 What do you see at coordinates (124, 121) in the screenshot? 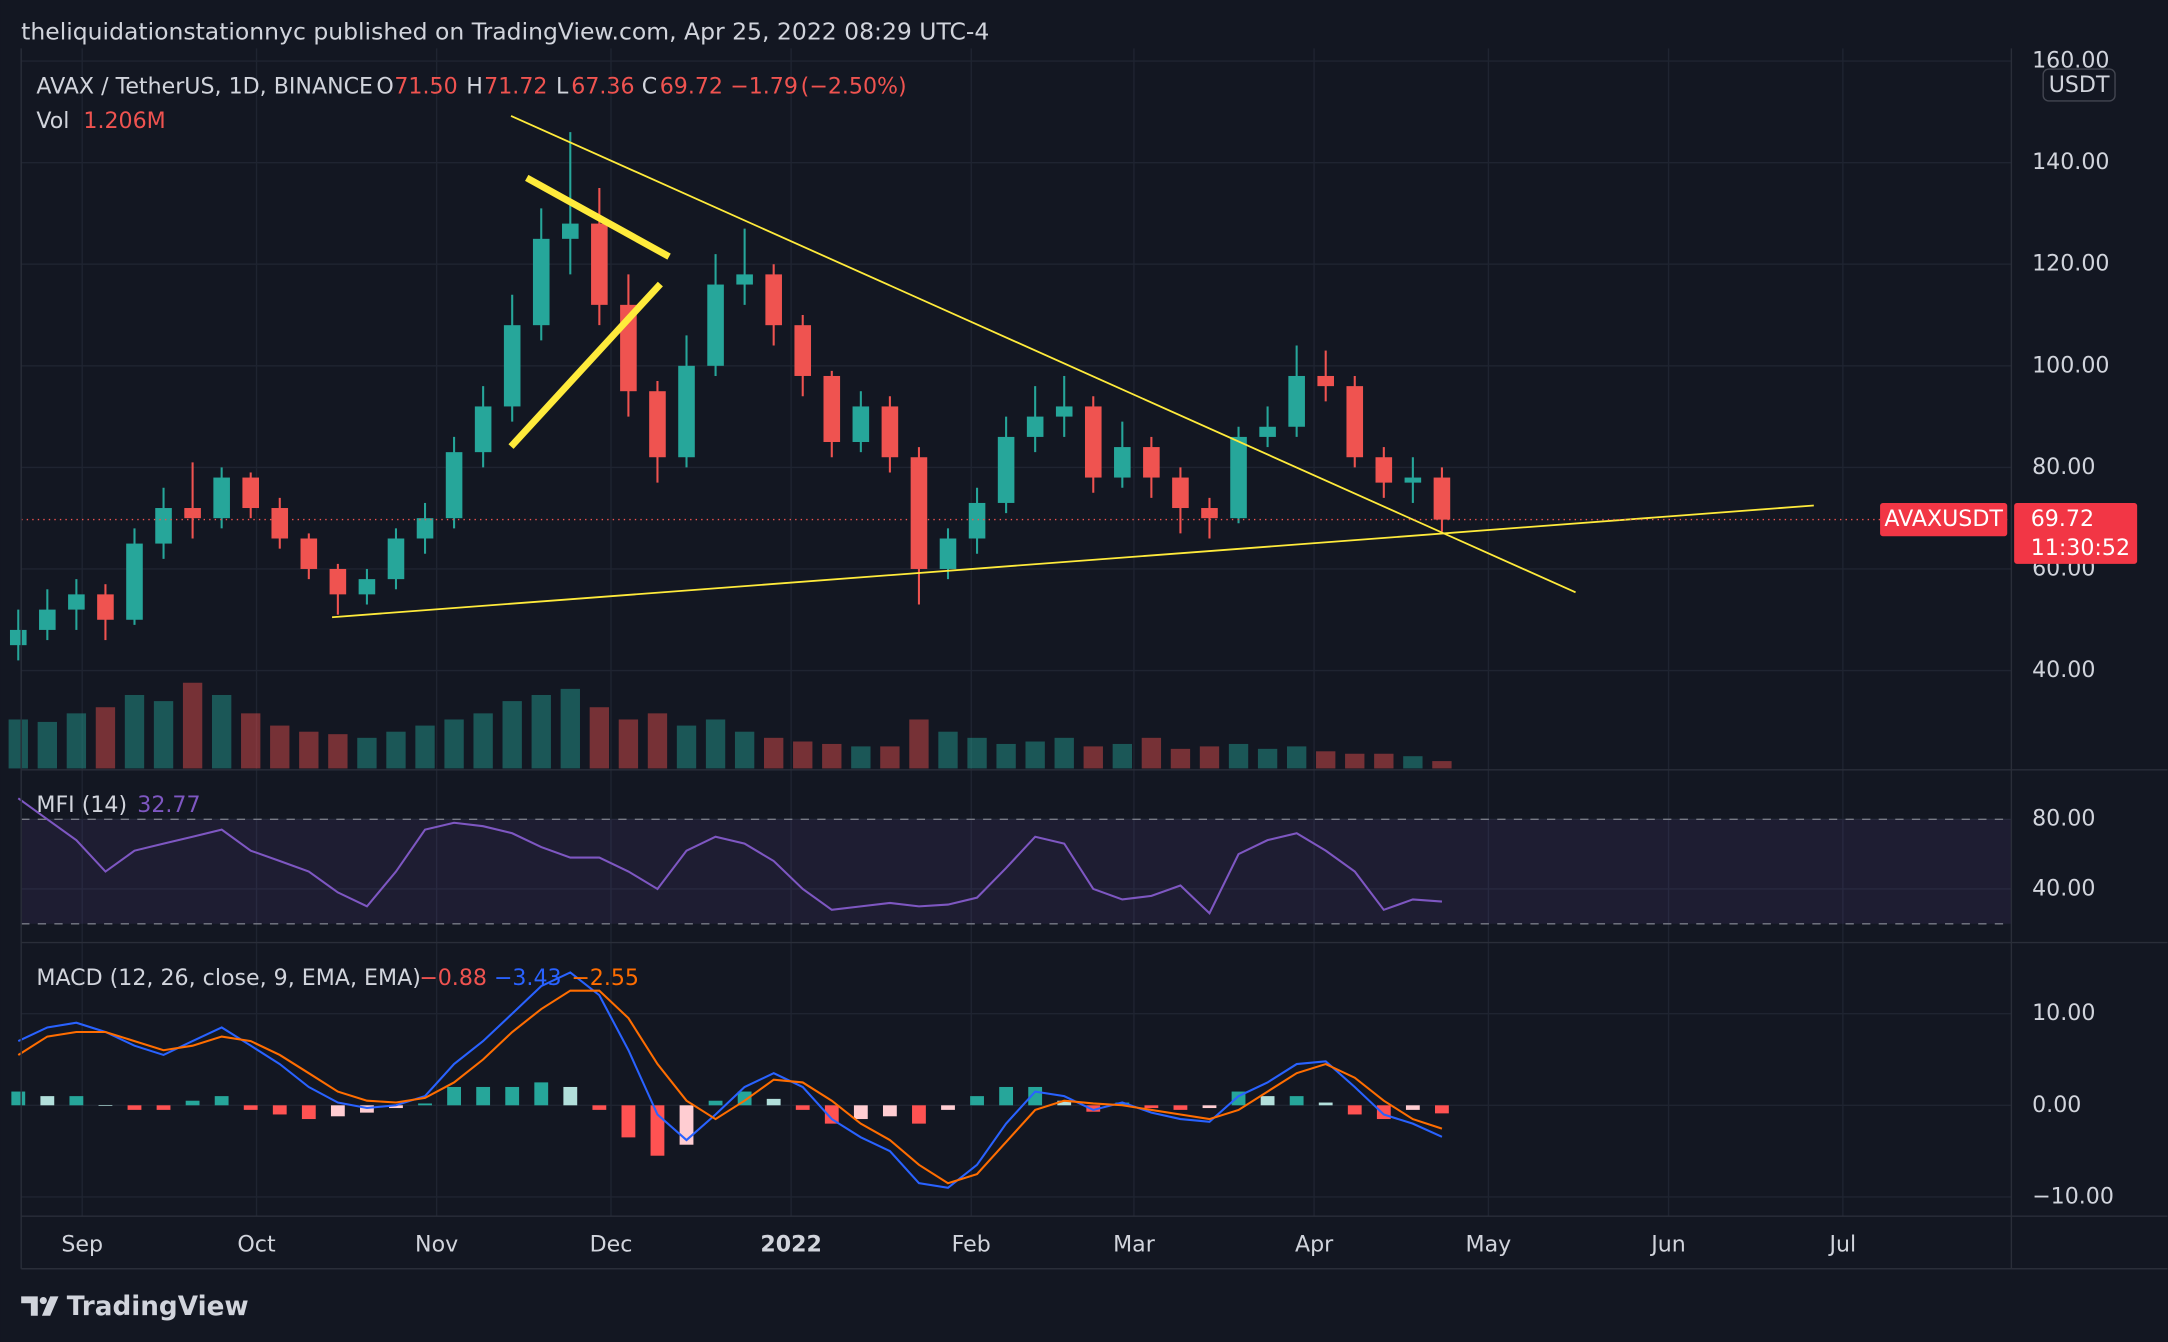
I see `volume-readout: 1.206M` at bounding box center [124, 121].